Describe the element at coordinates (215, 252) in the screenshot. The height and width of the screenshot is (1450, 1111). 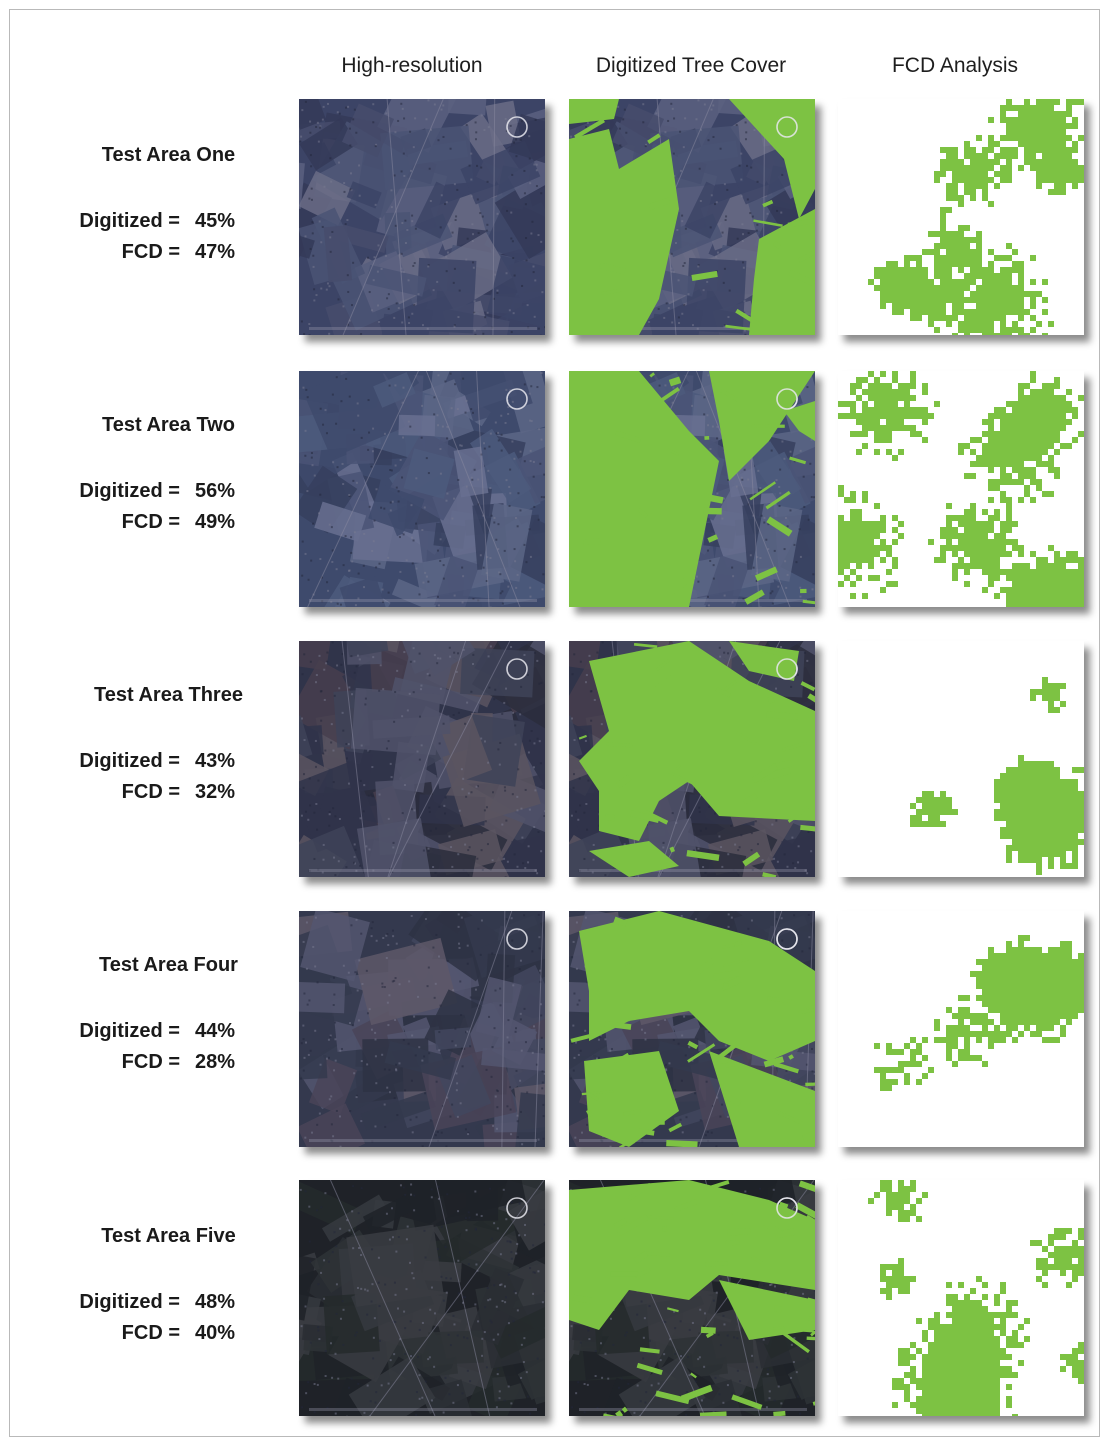
I see `fcd-value: 47%` at that location.